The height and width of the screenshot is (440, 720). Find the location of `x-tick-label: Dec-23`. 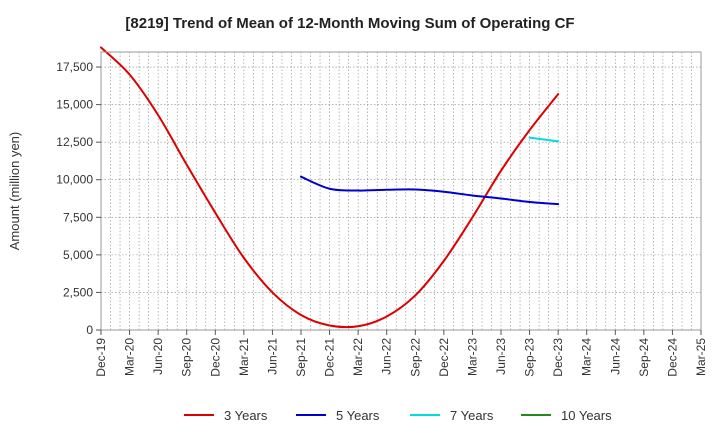

x-tick-label: Dec-23 is located at coordinates (558, 357).